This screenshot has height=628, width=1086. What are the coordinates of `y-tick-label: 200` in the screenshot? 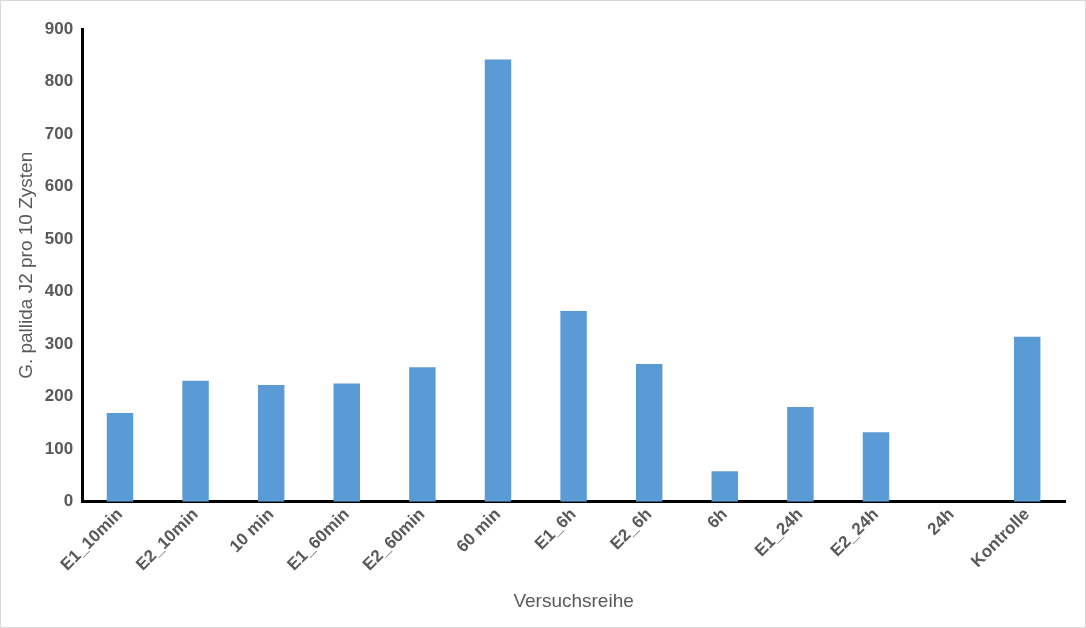 It's located at (59, 396).